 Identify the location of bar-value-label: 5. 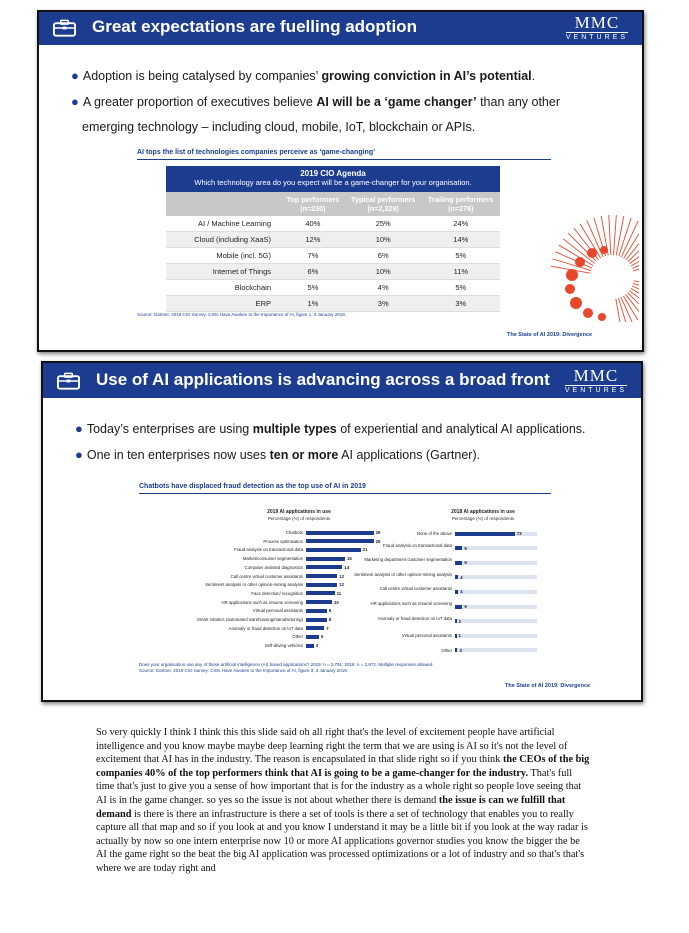
(322, 637).